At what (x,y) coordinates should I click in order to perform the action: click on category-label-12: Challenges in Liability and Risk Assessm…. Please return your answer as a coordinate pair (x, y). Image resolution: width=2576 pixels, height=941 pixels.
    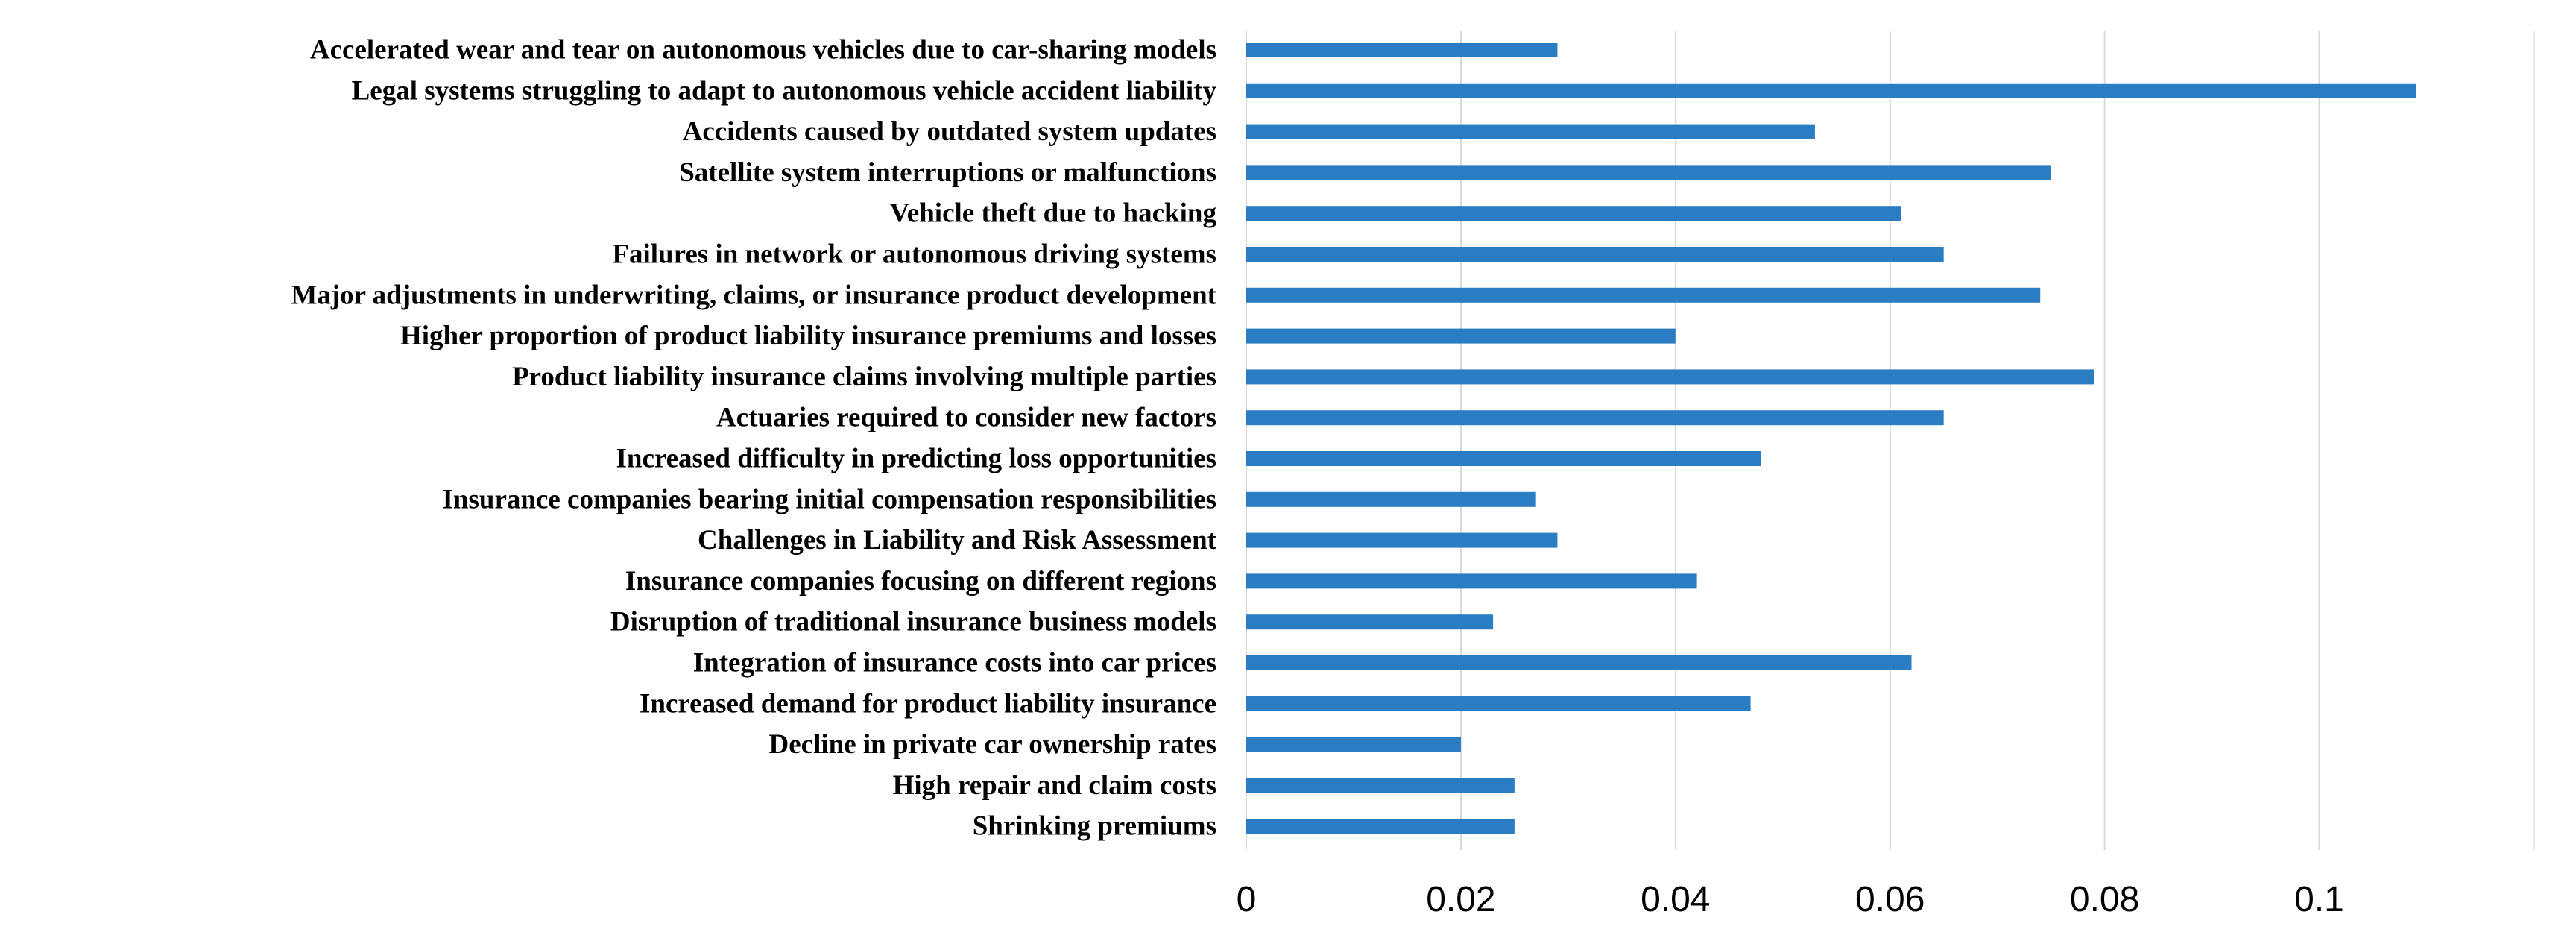
    Looking at the image, I should click on (958, 540).